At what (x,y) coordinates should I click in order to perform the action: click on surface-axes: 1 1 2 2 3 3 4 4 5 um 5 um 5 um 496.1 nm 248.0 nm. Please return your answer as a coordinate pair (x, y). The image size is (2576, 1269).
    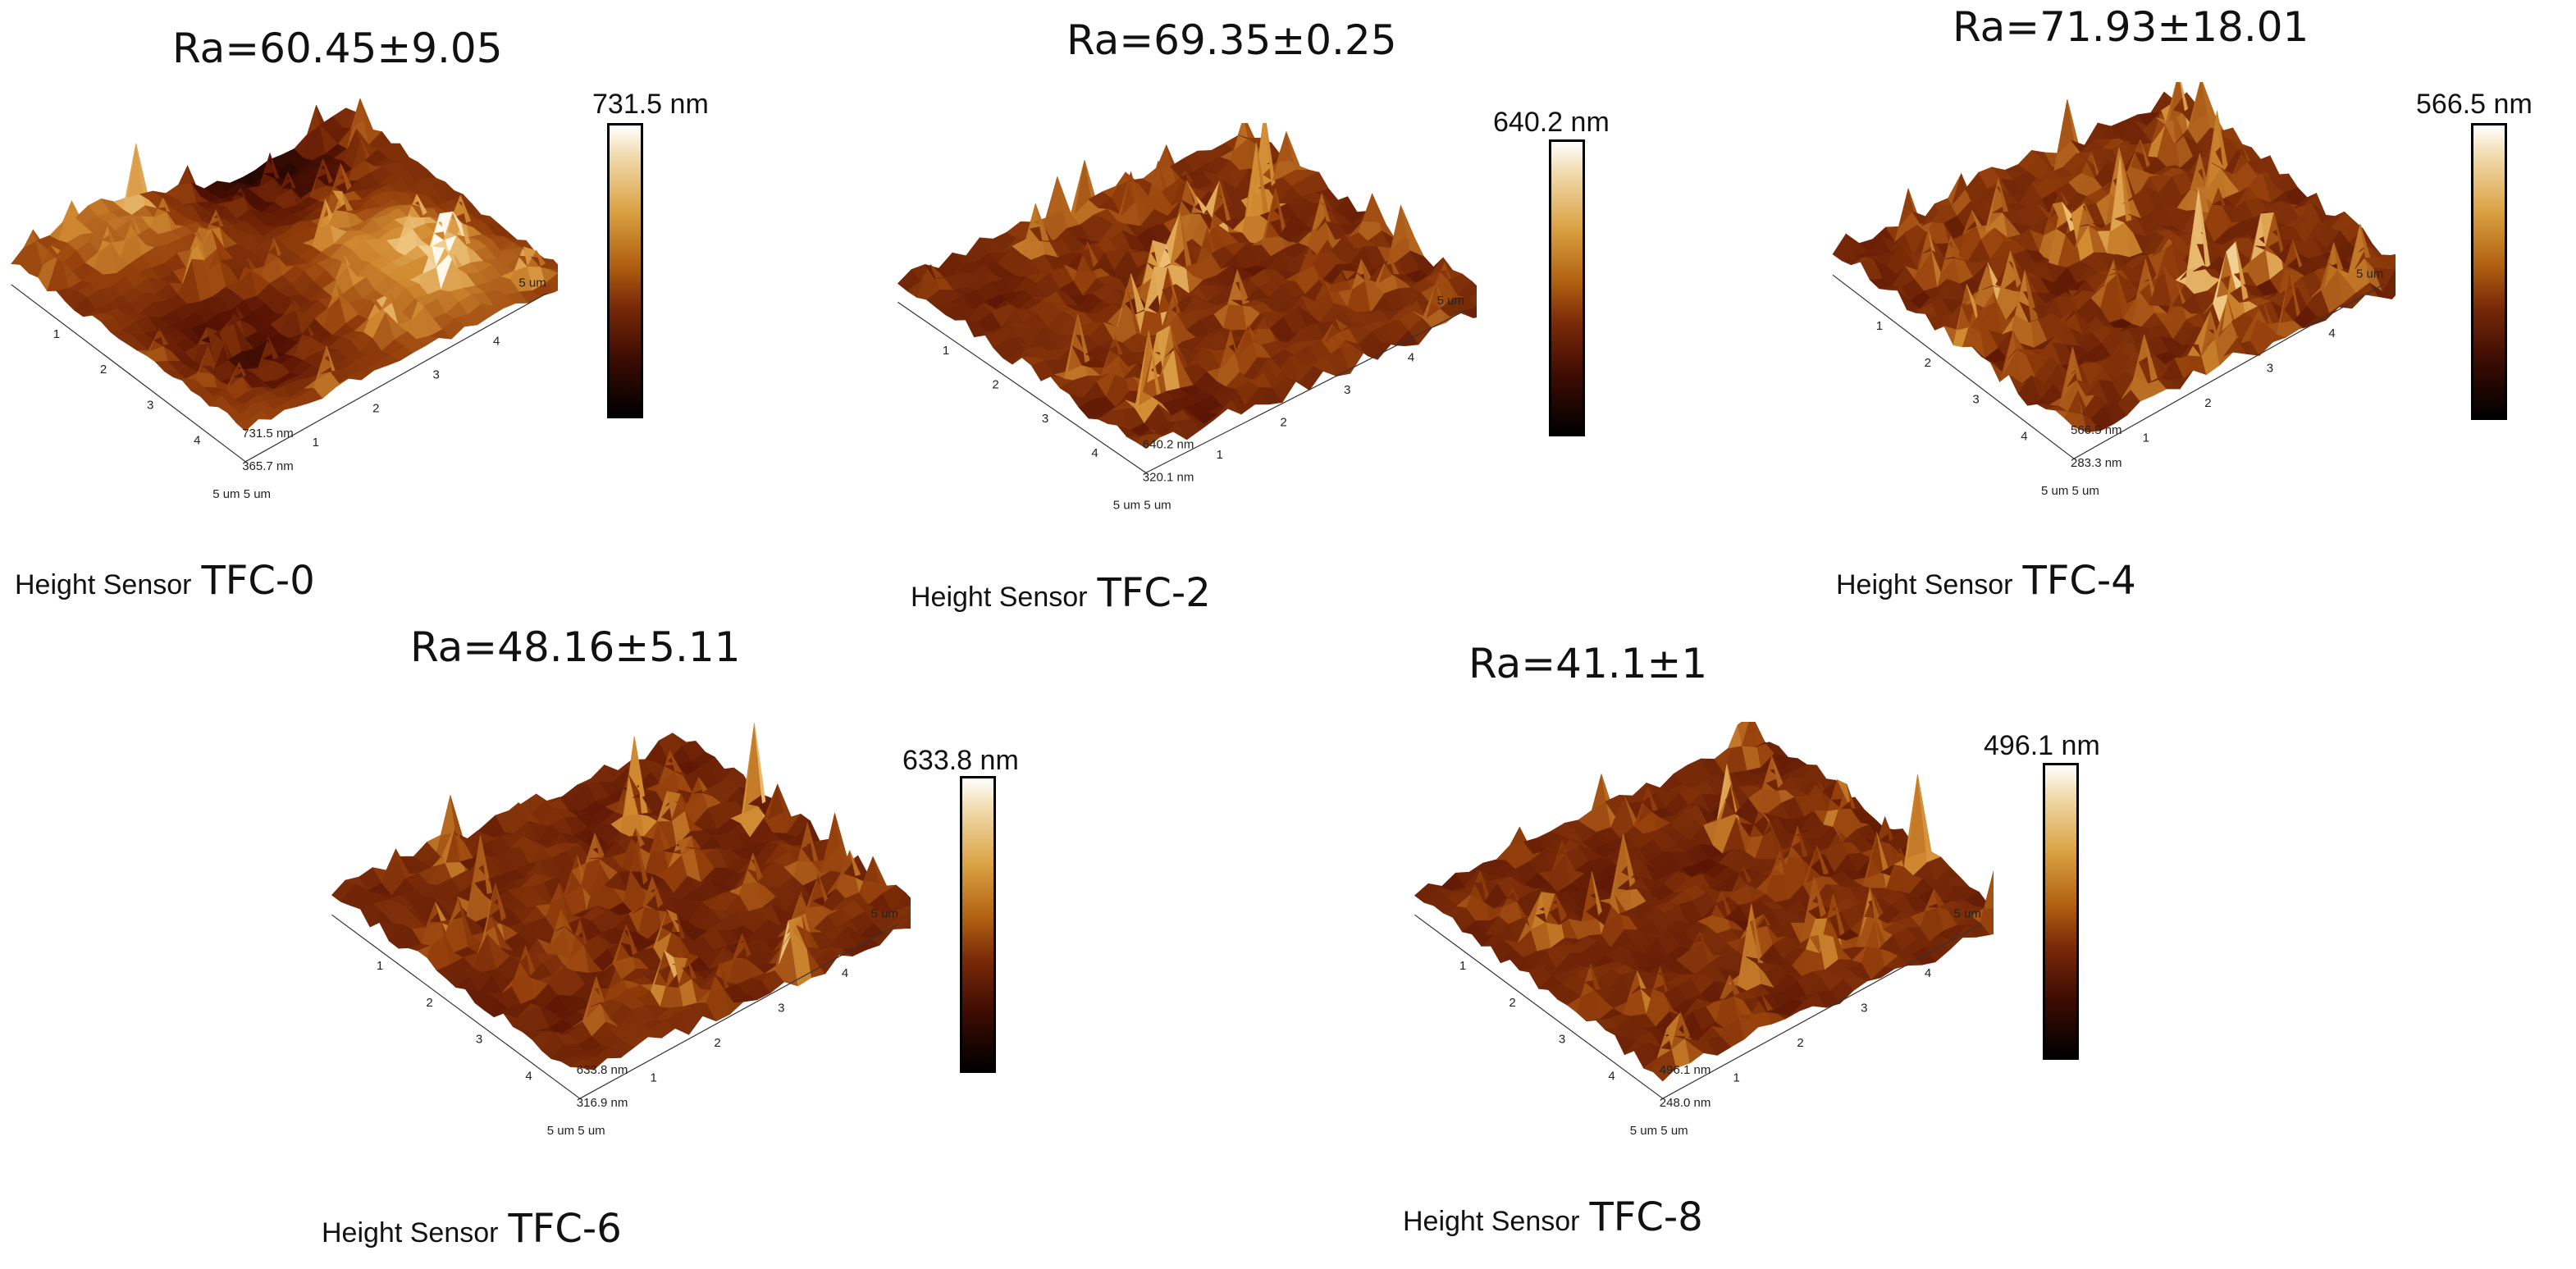
    Looking at the image, I should click on (1698, 1022).